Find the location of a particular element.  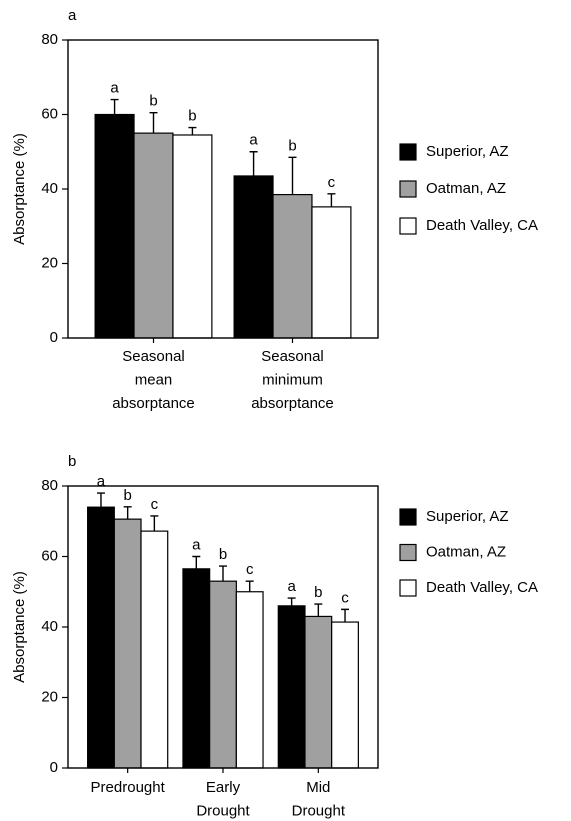

panel-label: a is located at coordinates (72, 15).